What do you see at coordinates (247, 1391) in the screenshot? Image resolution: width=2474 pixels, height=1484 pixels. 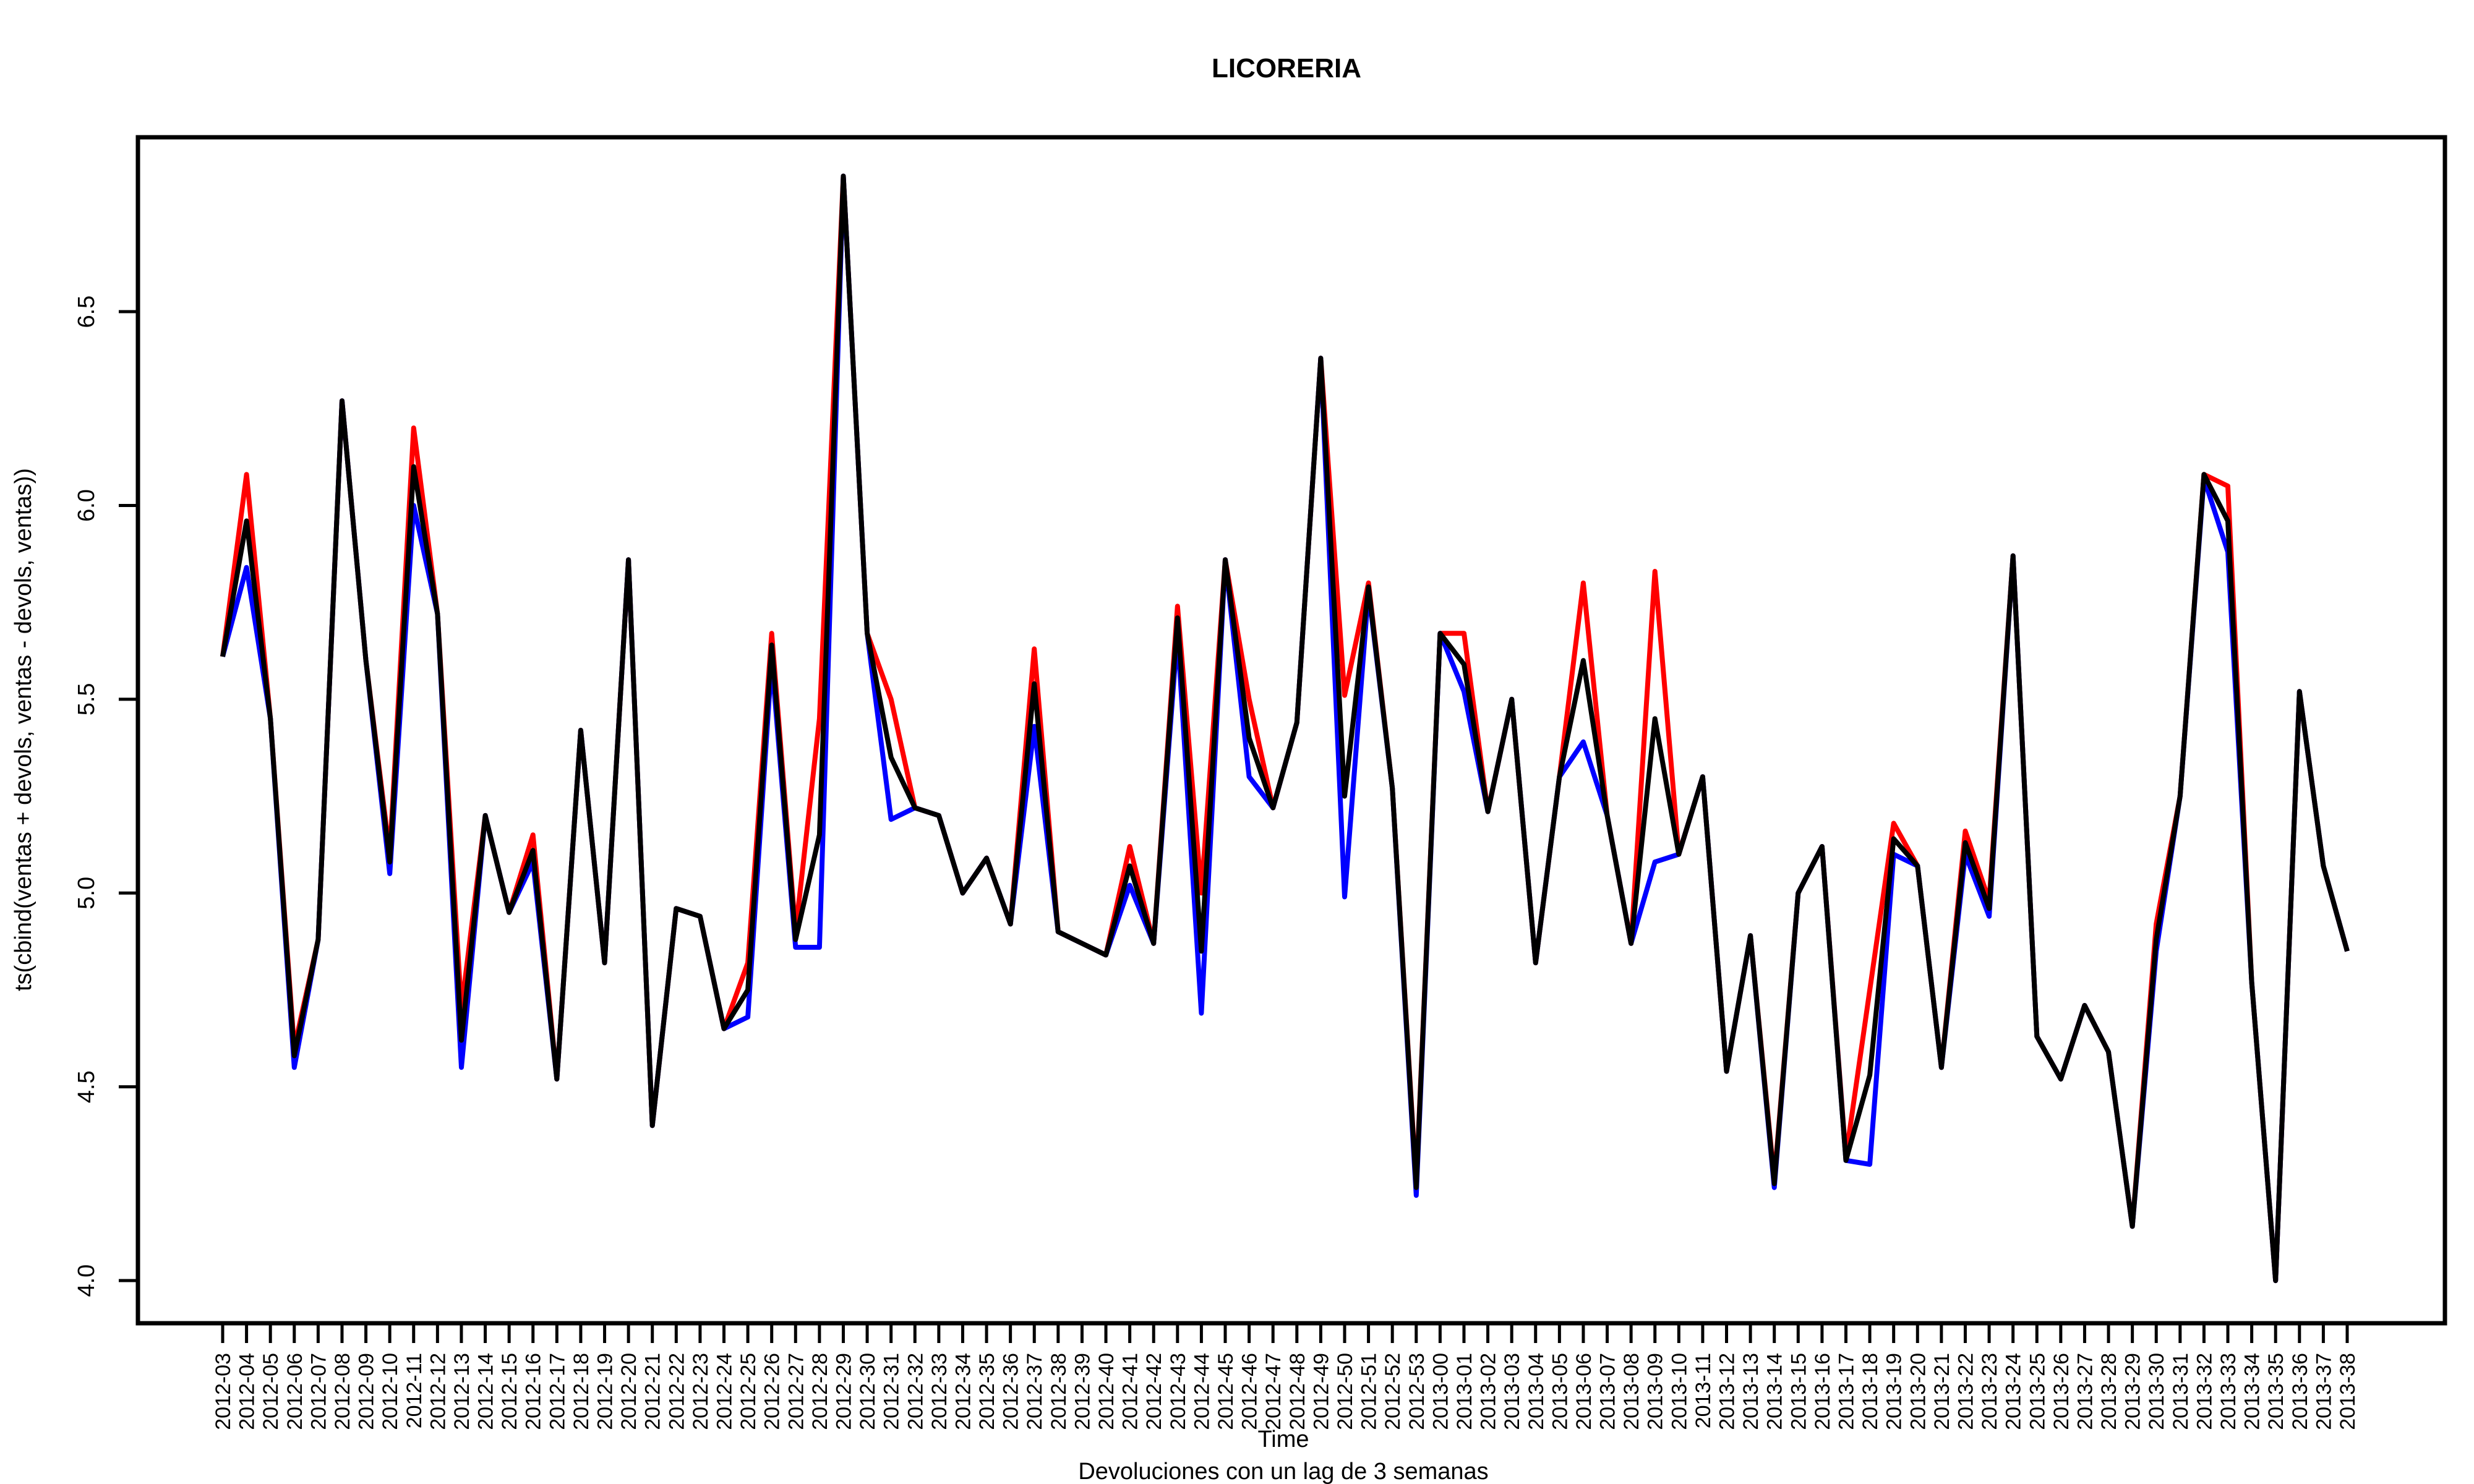 I see `x-tick-label: 2012-04` at bounding box center [247, 1391].